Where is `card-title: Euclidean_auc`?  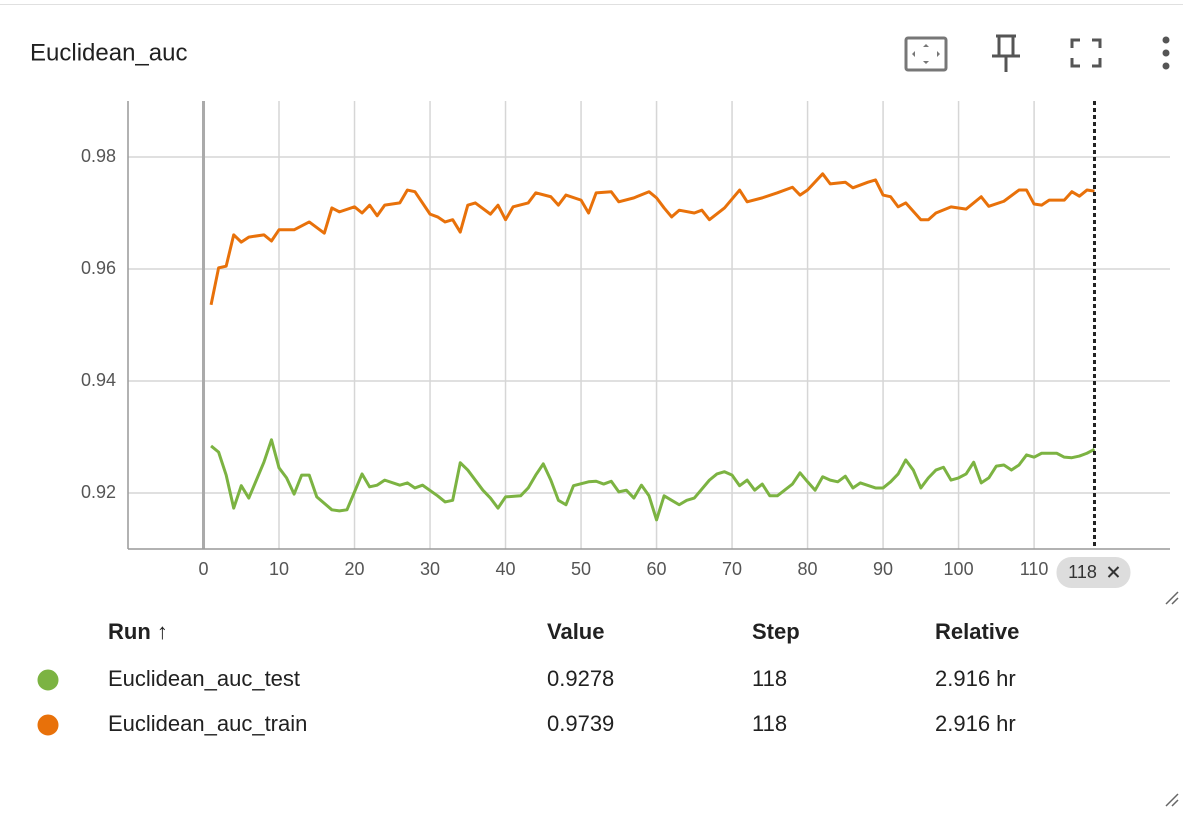 card-title: Euclidean_auc is located at coordinates (108, 52).